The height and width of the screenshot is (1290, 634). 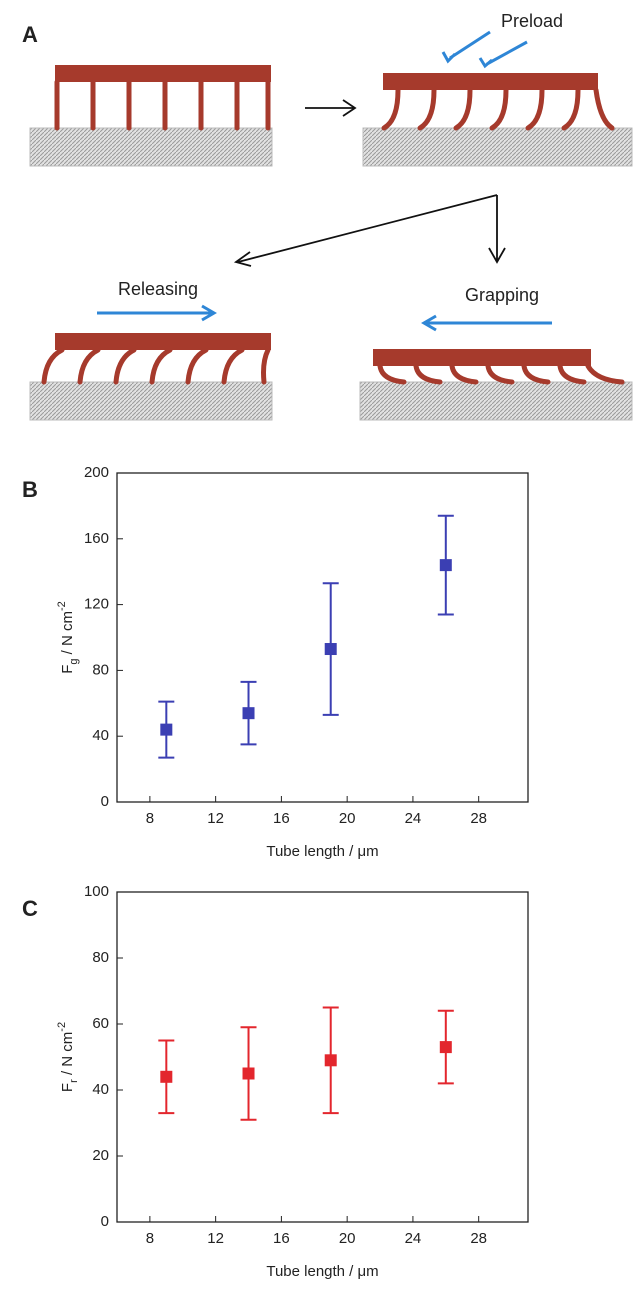 What do you see at coordinates (157, 313) in the screenshot?
I see `releasing-arrow` at bounding box center [157, 313].